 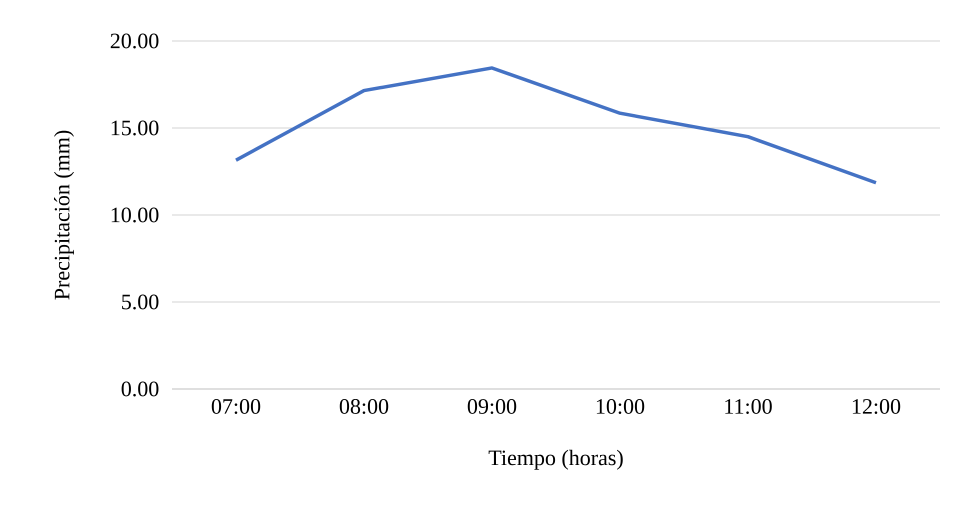 What do you see at coordinates (620, 406) in the screenshot?
I see `x-tick-label: 10:00` at bounding box center [620, 406].